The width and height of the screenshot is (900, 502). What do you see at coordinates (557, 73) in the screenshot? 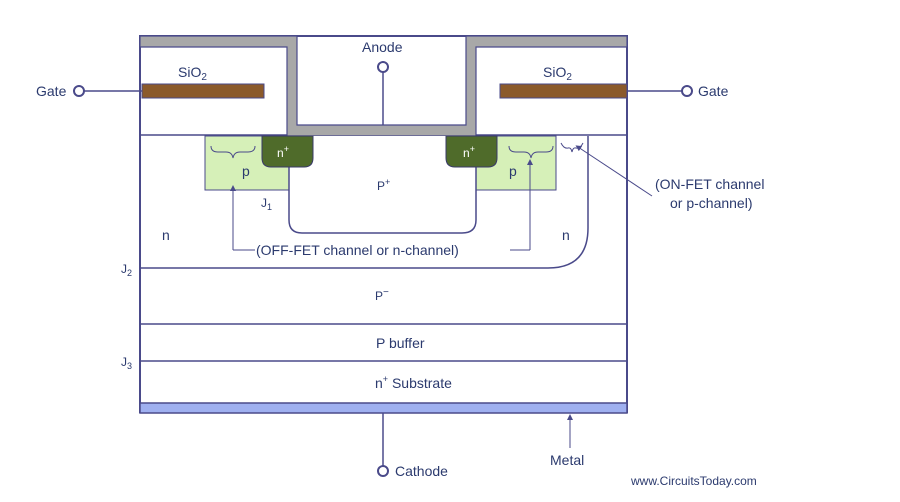
I see `sio2-label-right: SiO2` at bounding box center [557, 73].